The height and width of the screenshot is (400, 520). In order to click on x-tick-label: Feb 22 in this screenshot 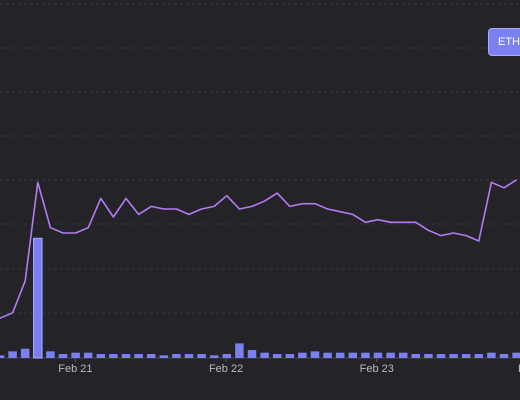, I will do `click(226, 369)`.